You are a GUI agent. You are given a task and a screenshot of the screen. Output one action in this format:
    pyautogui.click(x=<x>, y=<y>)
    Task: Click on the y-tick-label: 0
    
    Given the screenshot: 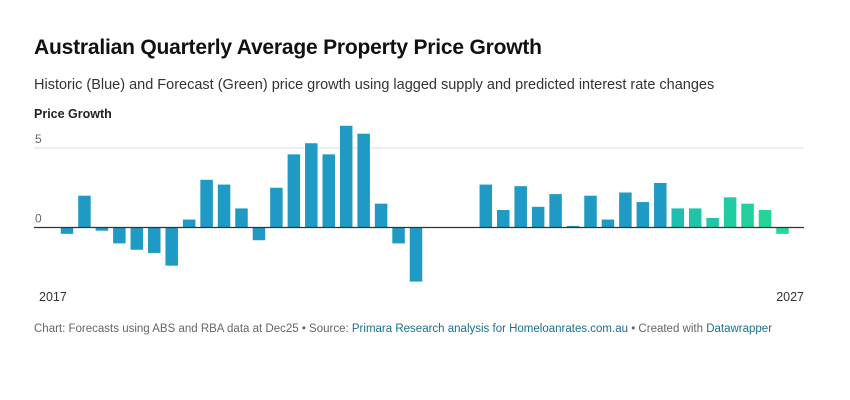 What is the action you would take?
    pyautogui.click(x=38, y=219)
    